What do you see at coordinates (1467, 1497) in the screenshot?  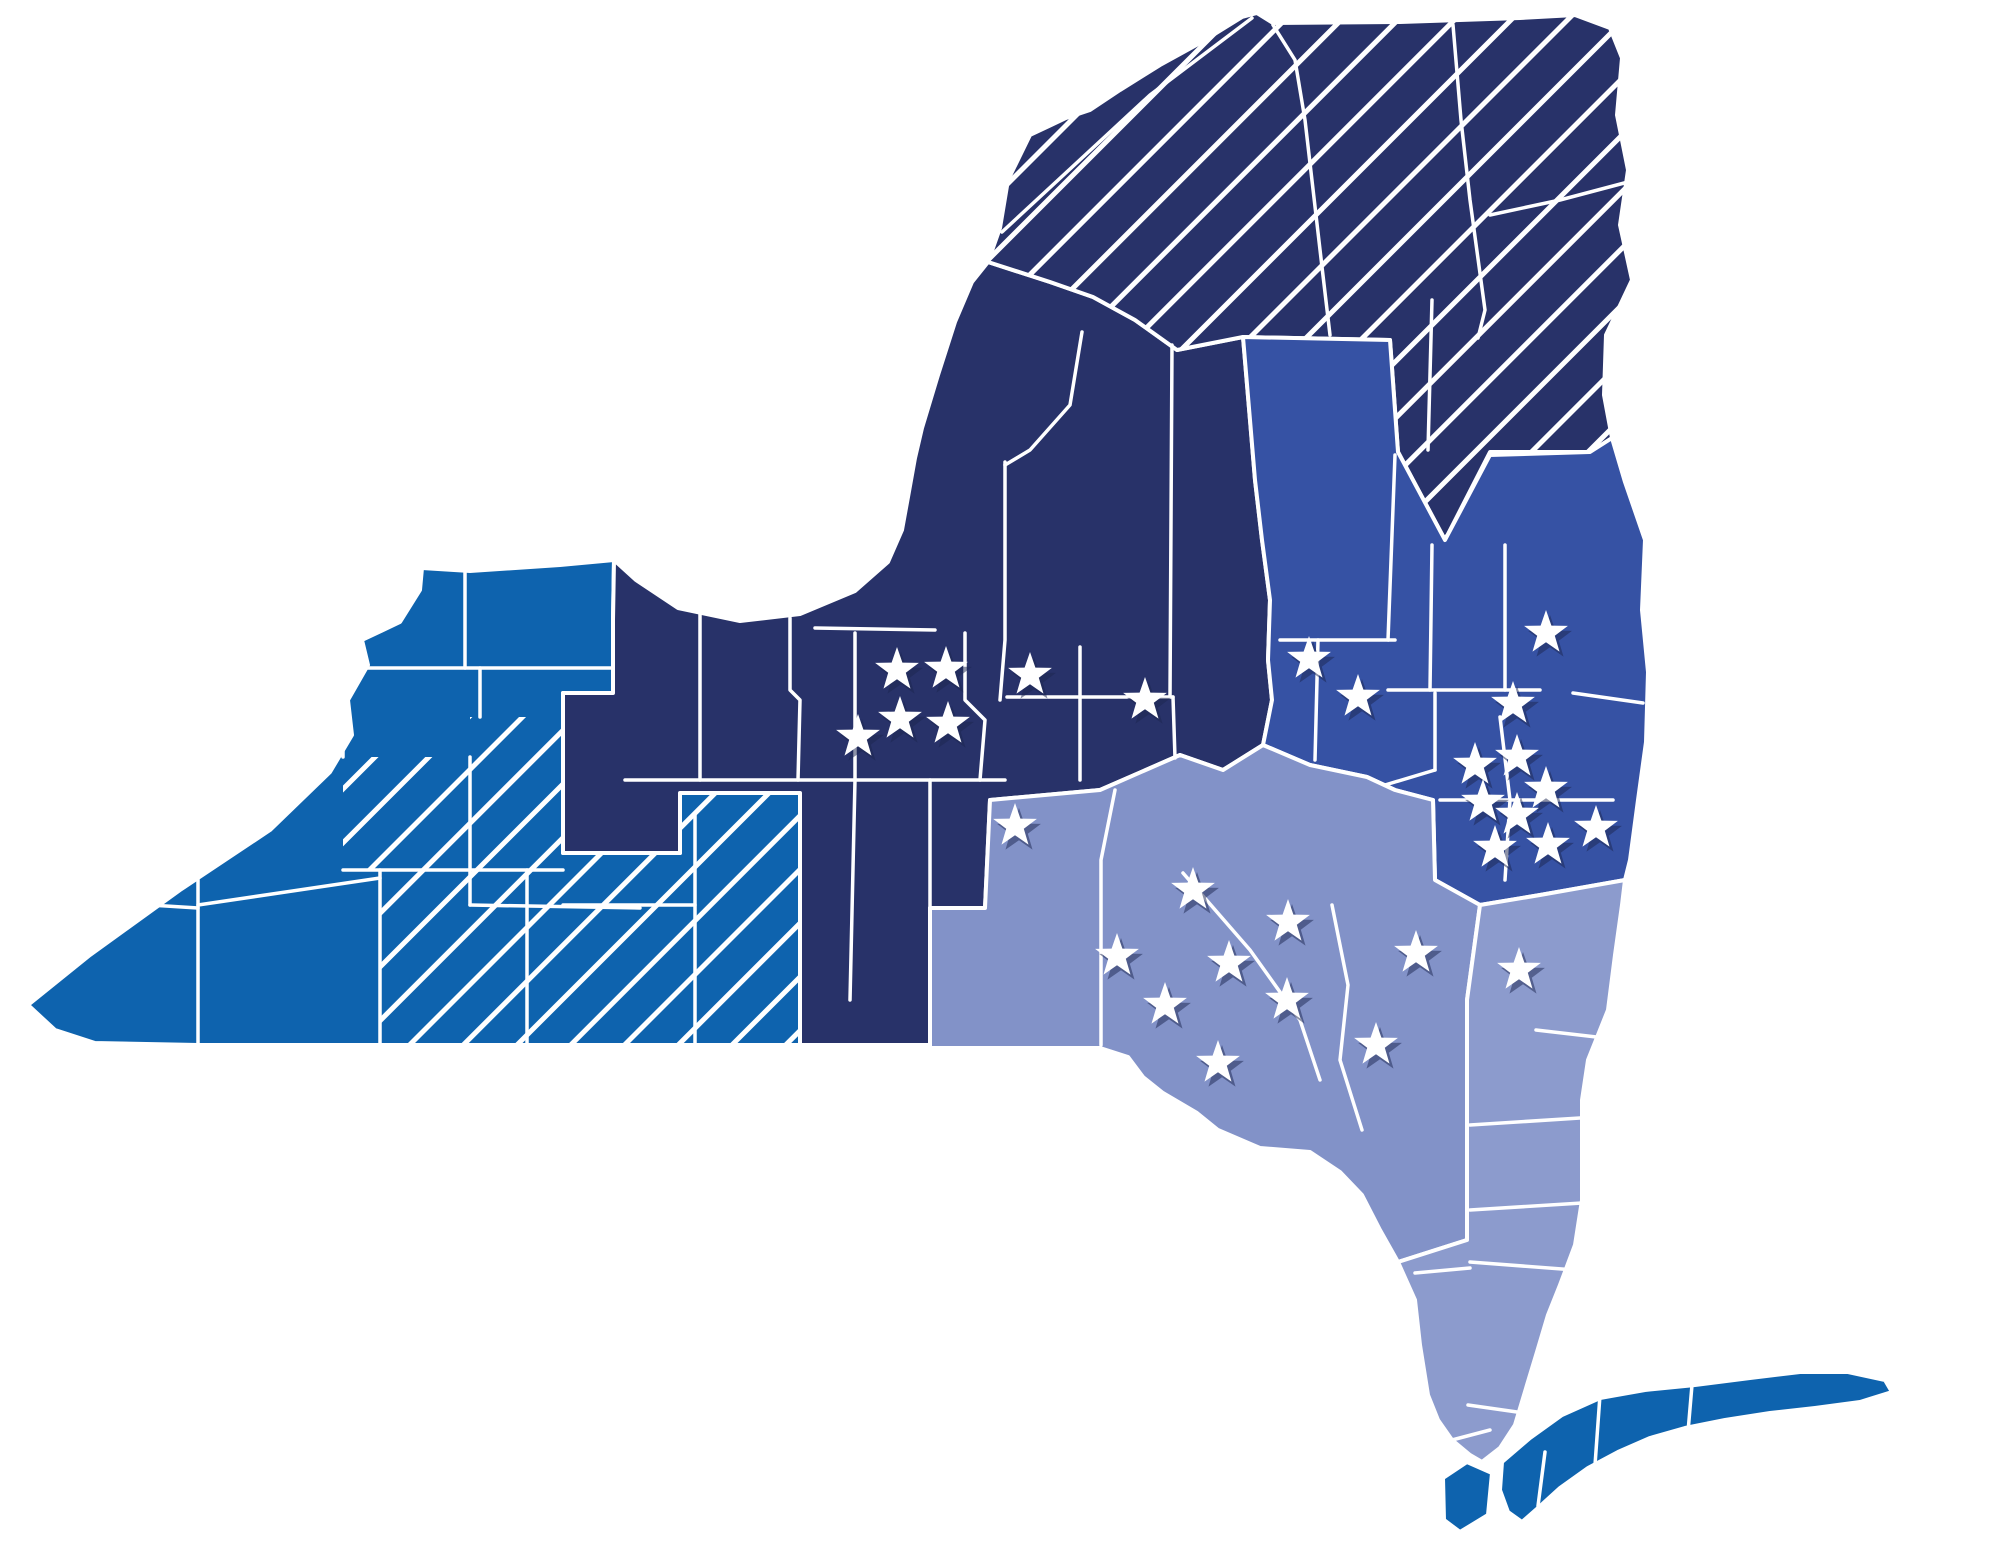 I see `region-staten-island` at bounding box center [1467, 1497].